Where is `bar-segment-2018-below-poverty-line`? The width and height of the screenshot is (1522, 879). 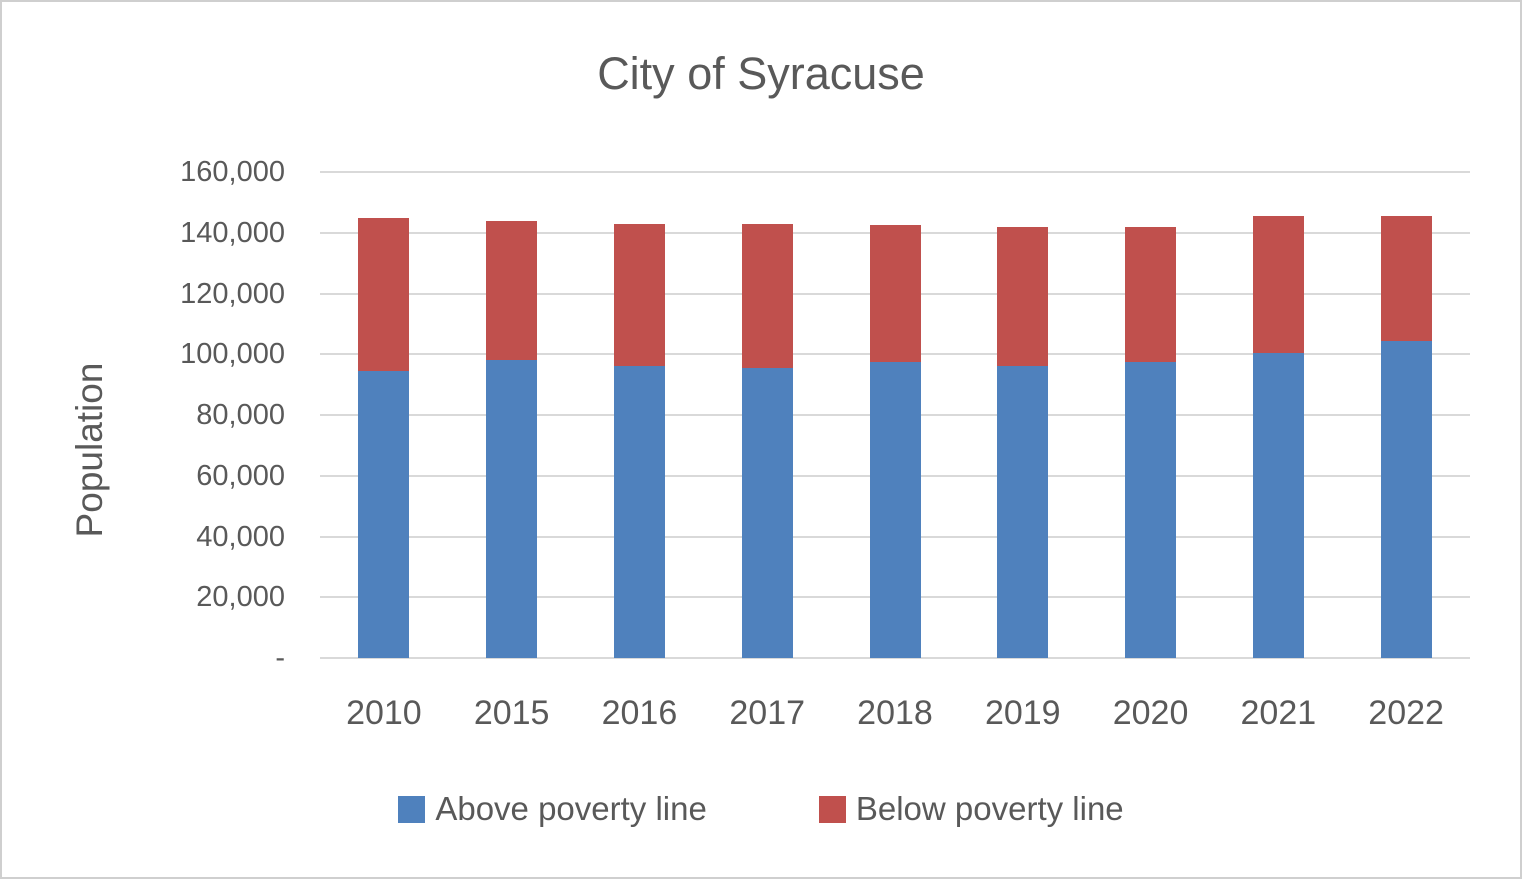
bar-segment-2018-below-poverty-line is located at coordinates (895, 293).